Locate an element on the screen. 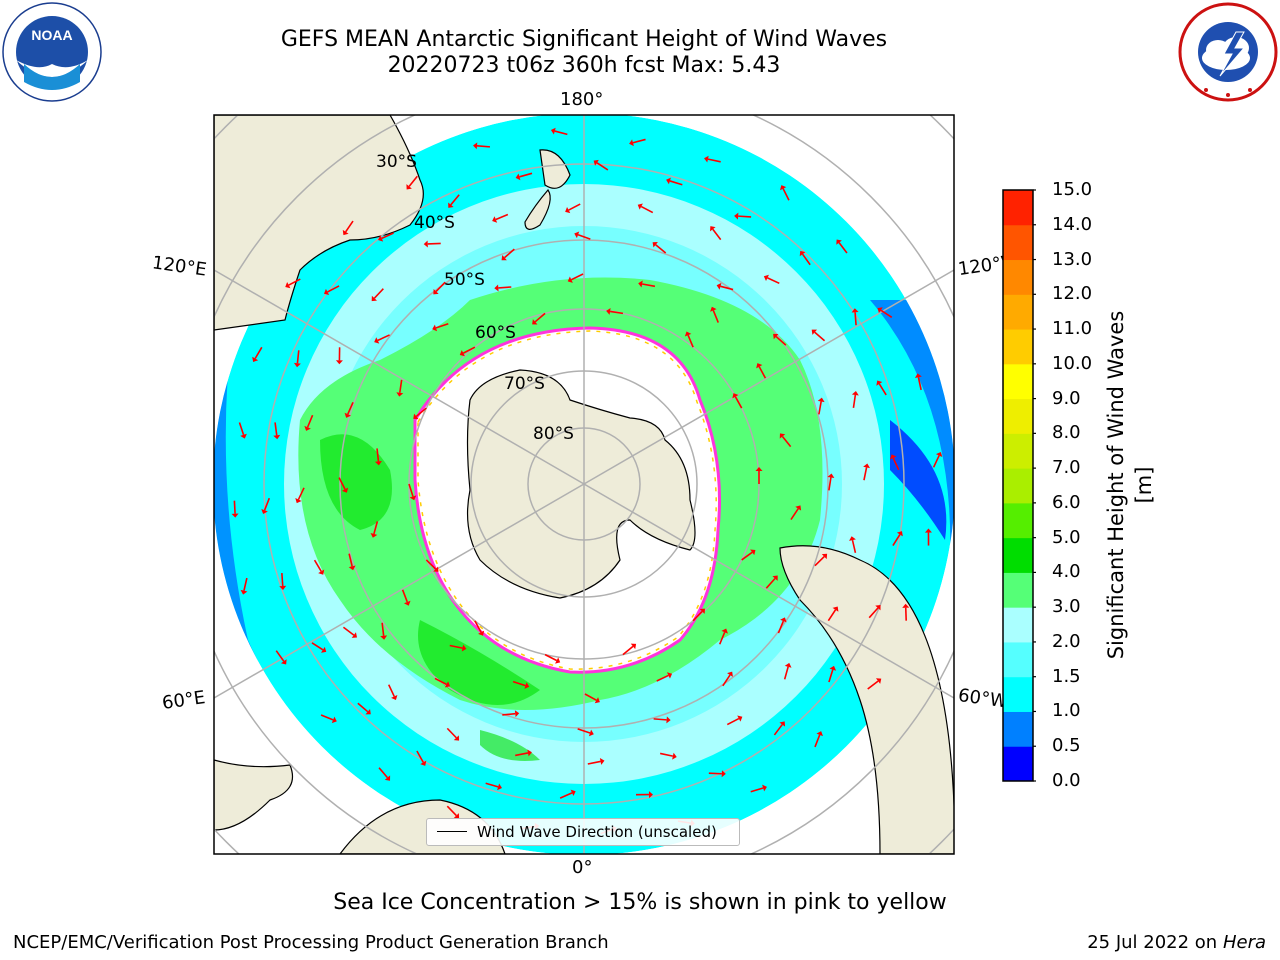 This screenshot has height=960, width=1280. lon-label-180: 180° is located at coordinates (582, 99).